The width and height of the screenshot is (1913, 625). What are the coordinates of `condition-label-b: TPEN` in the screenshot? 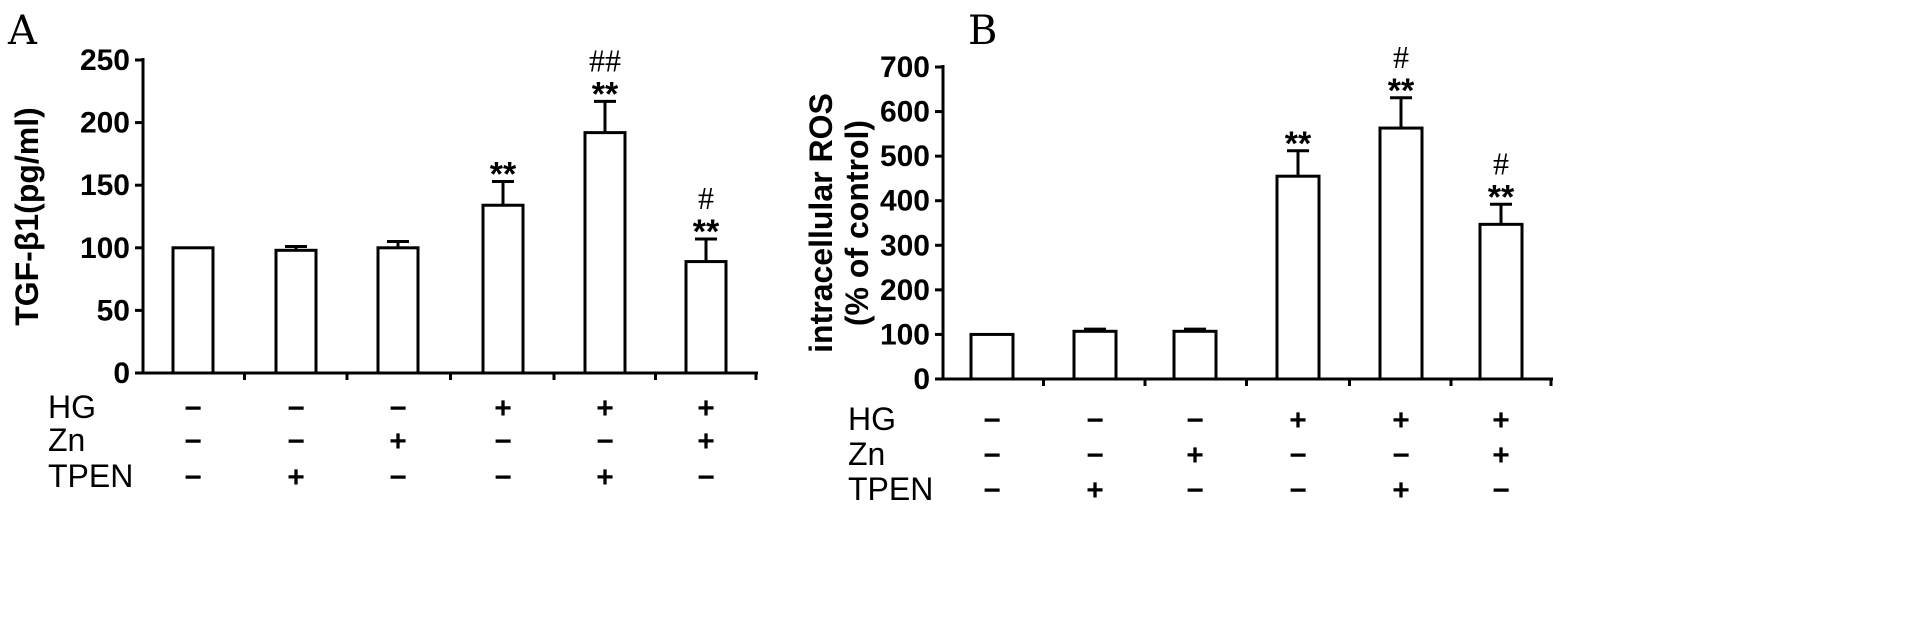 It's located at (890, 489).